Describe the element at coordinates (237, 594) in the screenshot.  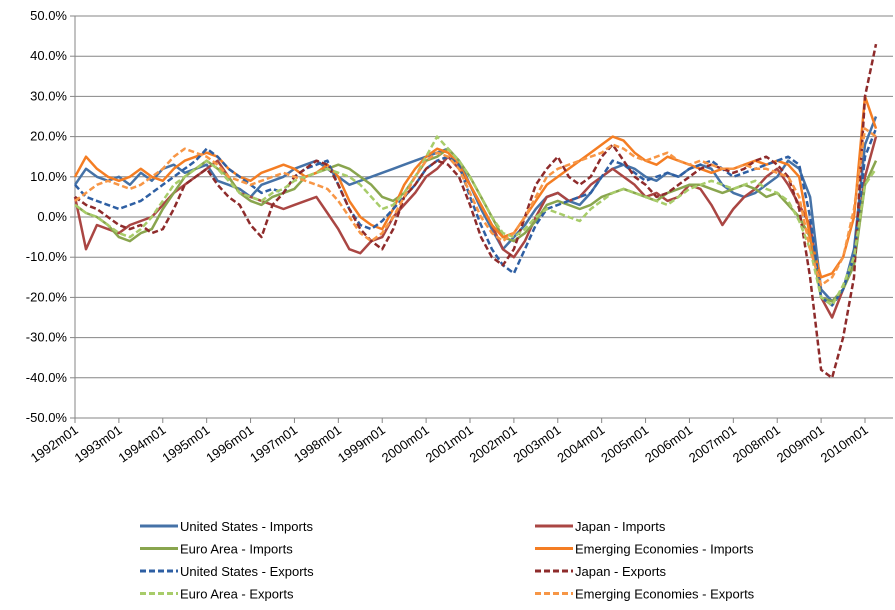
I see `legend-label: Euro Area - Exports` at that location.